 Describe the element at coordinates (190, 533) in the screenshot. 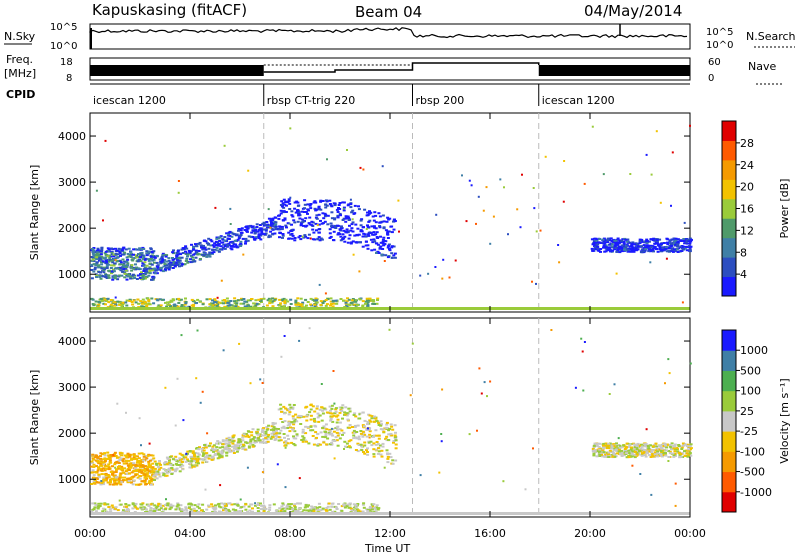

I see `x-tick-label: 04:00` at that location.